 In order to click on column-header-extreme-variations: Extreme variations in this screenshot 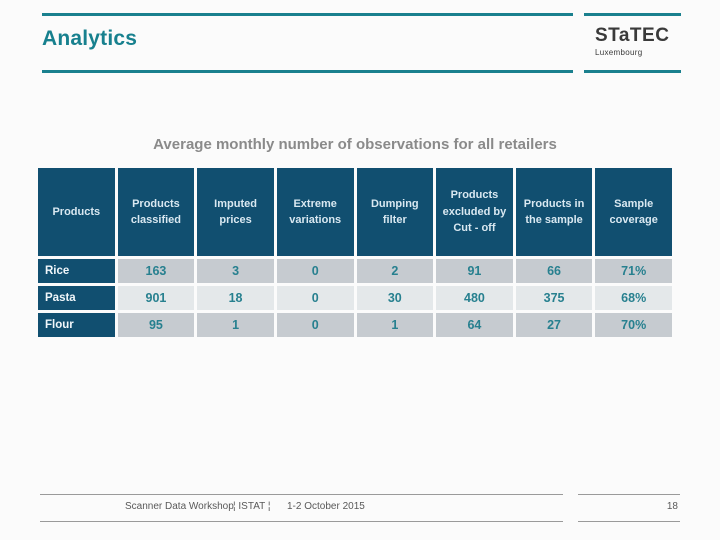, I will do `click(315, 212)`.